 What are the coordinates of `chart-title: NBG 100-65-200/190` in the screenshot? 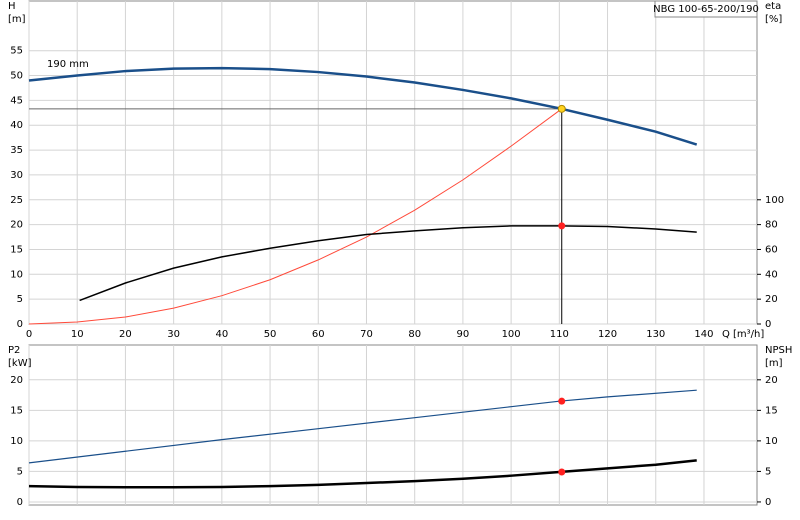 It's located at (706, 9).